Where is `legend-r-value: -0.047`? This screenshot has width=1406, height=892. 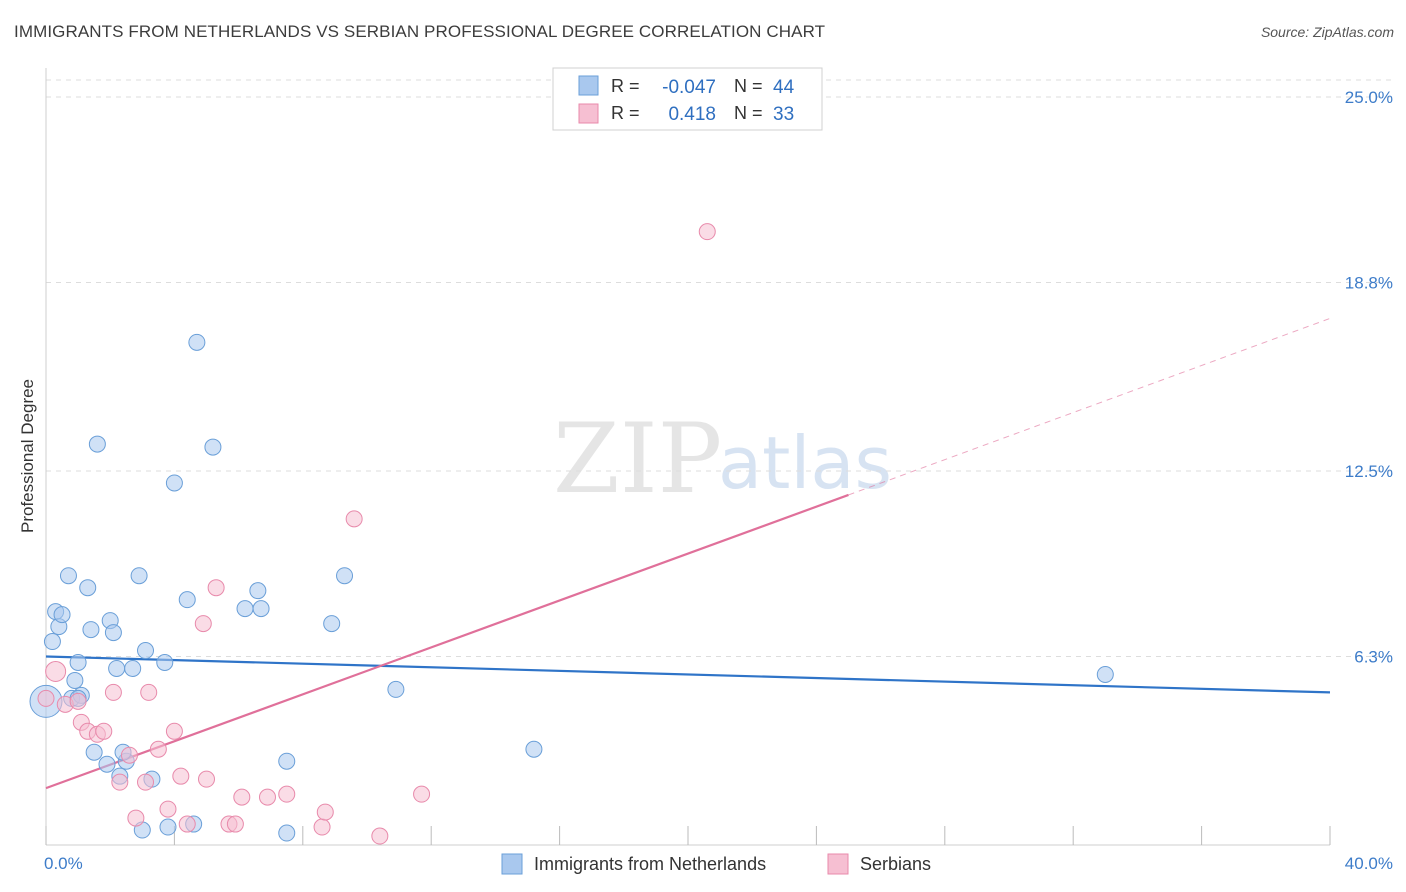 legend-r-value: -0.047 is located at coordinates (689, 87).